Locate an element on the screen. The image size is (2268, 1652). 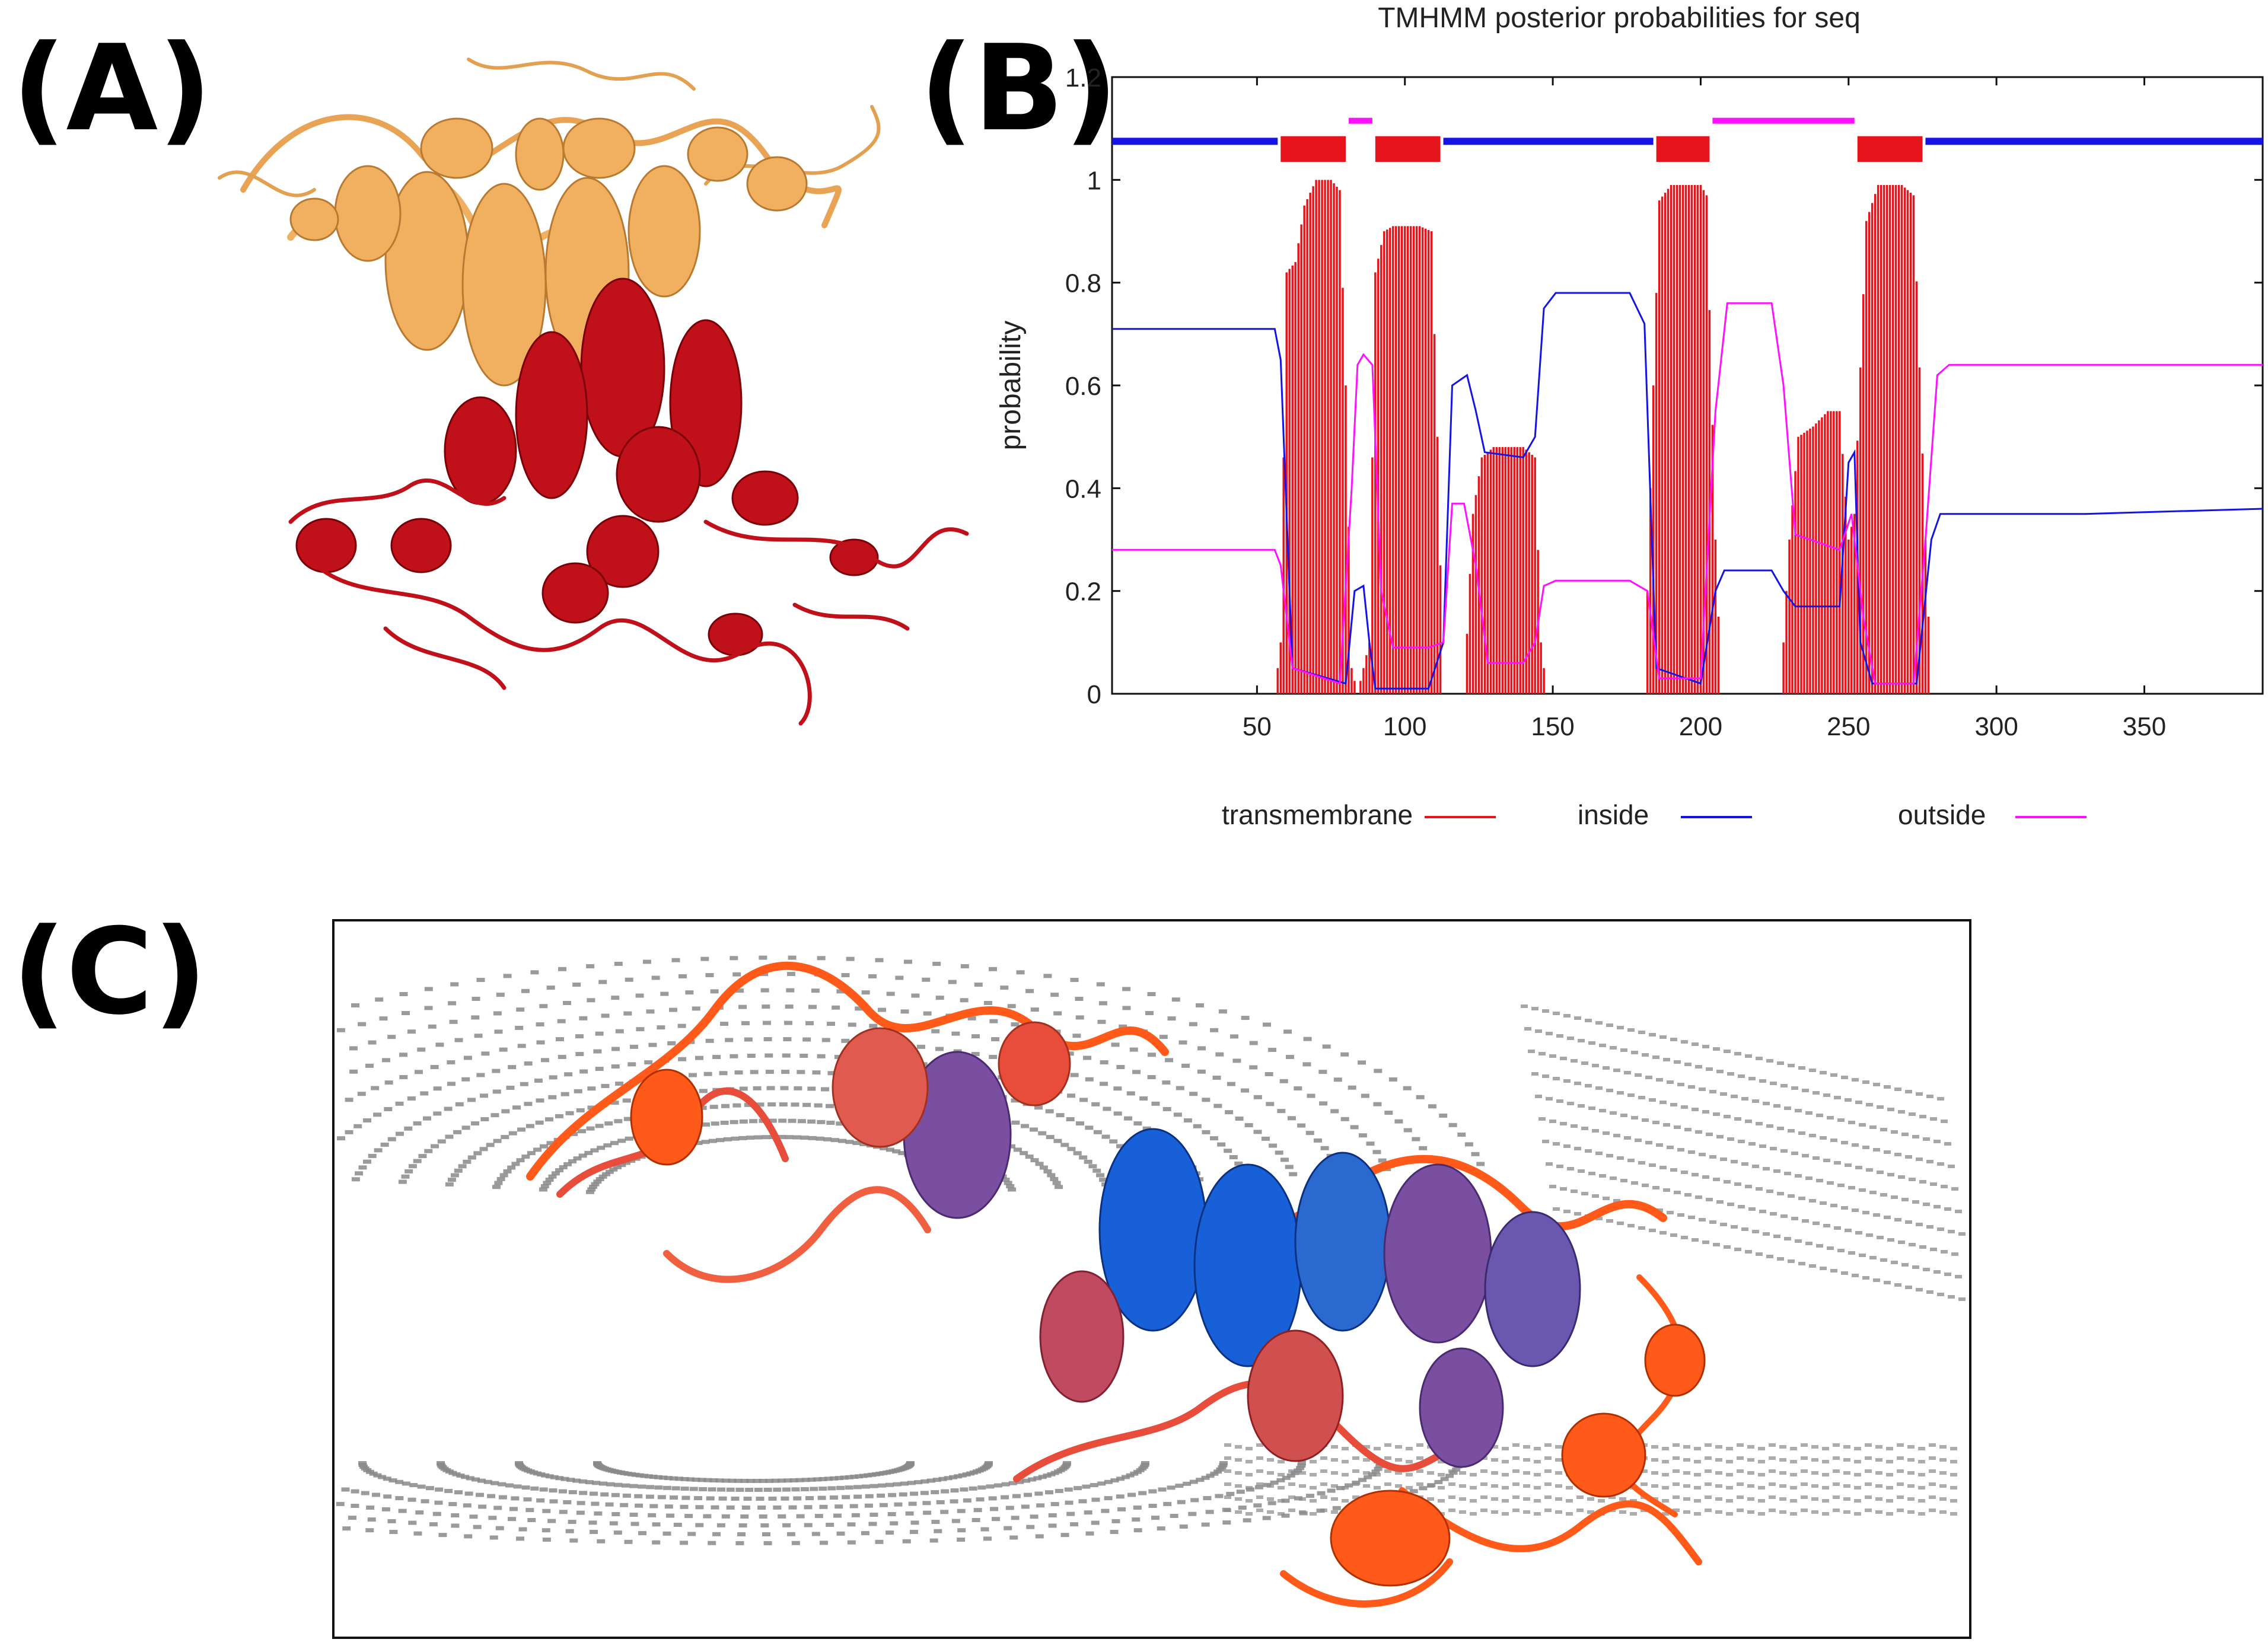
x-tick-label: 250 is located at coordinates (1848, 726).